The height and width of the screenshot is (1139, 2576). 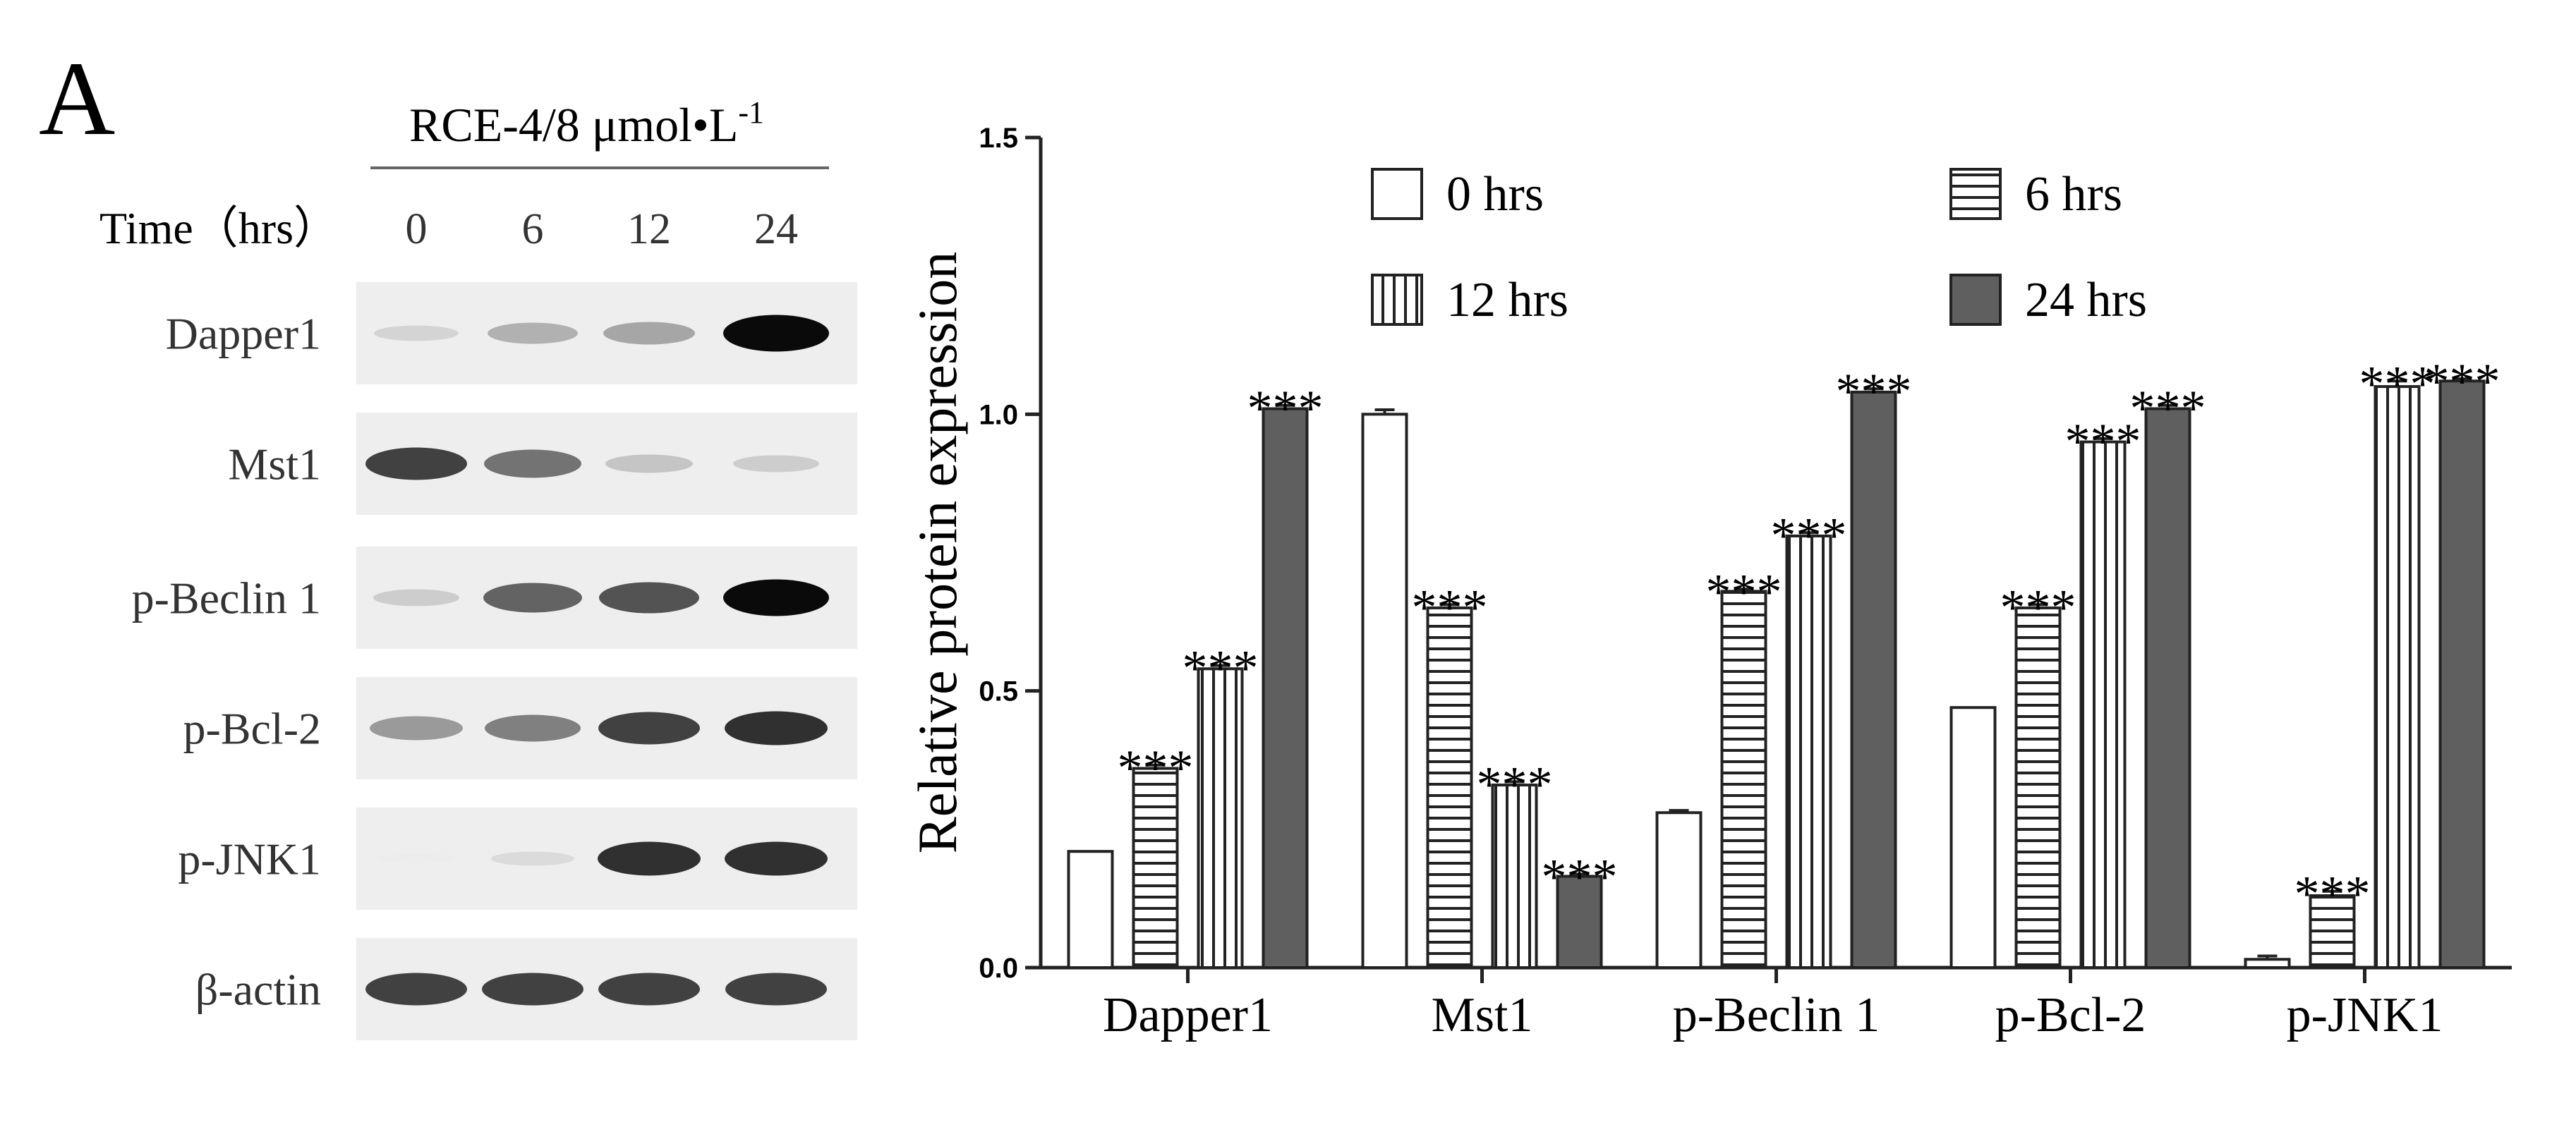 I want to click on x-tick-label: p-Bcl-2, so click(x=2071, y=1015).